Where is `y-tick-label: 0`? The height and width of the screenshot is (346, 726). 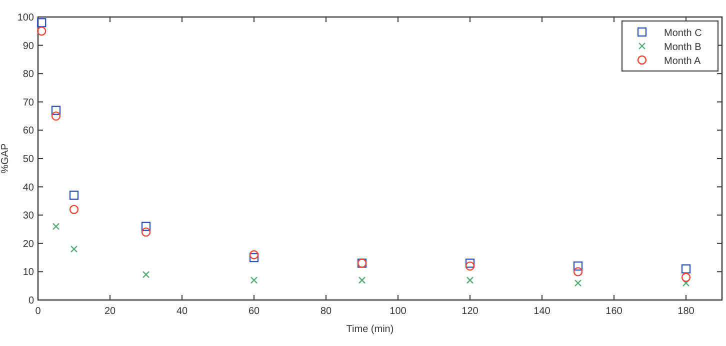 y-tick-label: 0 is located at coordinates (31, 301).